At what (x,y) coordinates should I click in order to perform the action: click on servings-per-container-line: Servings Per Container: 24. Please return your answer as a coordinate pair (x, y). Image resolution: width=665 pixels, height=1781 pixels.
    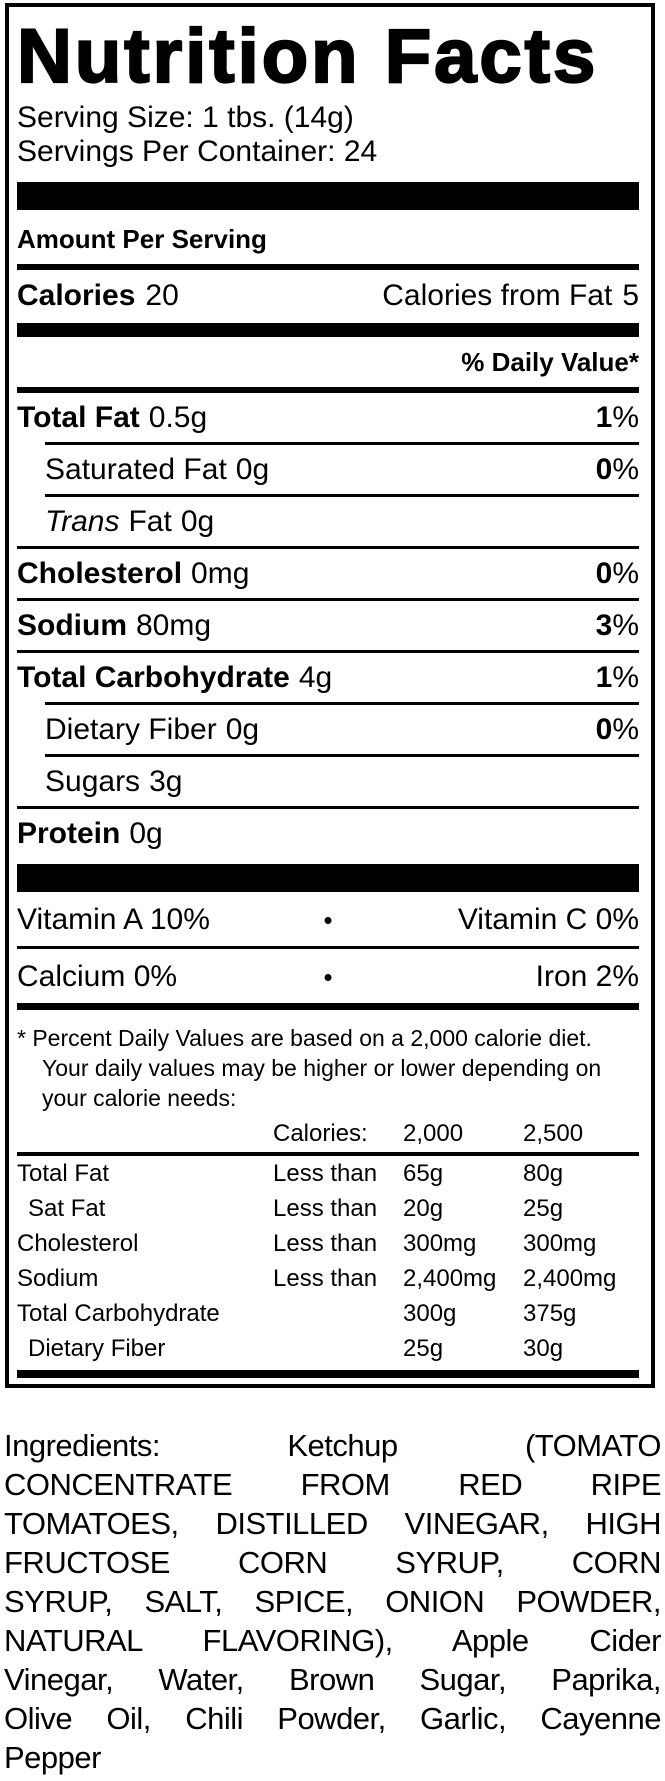
    Looking at the image, I should click on (197, 151).